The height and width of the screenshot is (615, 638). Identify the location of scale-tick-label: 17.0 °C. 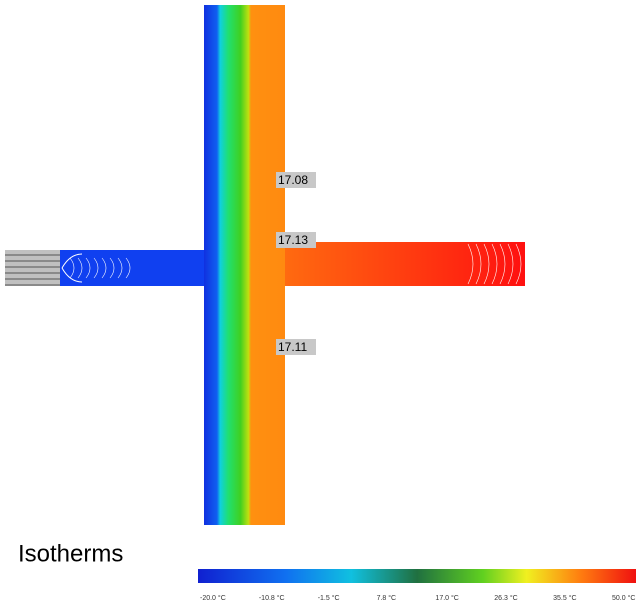
(446, 598).